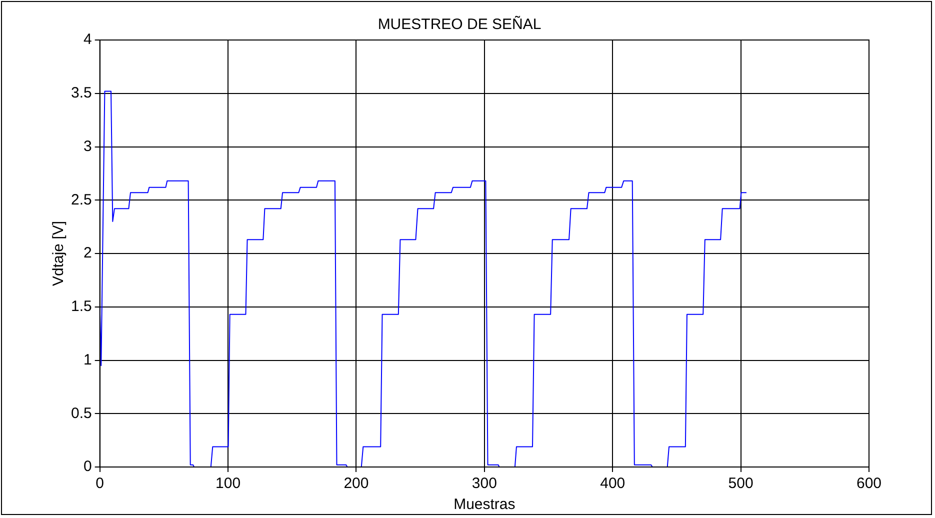 The width and height of the screenshot is (935, 518). I want to click on x-tick-label: 400, so click(613, 483).